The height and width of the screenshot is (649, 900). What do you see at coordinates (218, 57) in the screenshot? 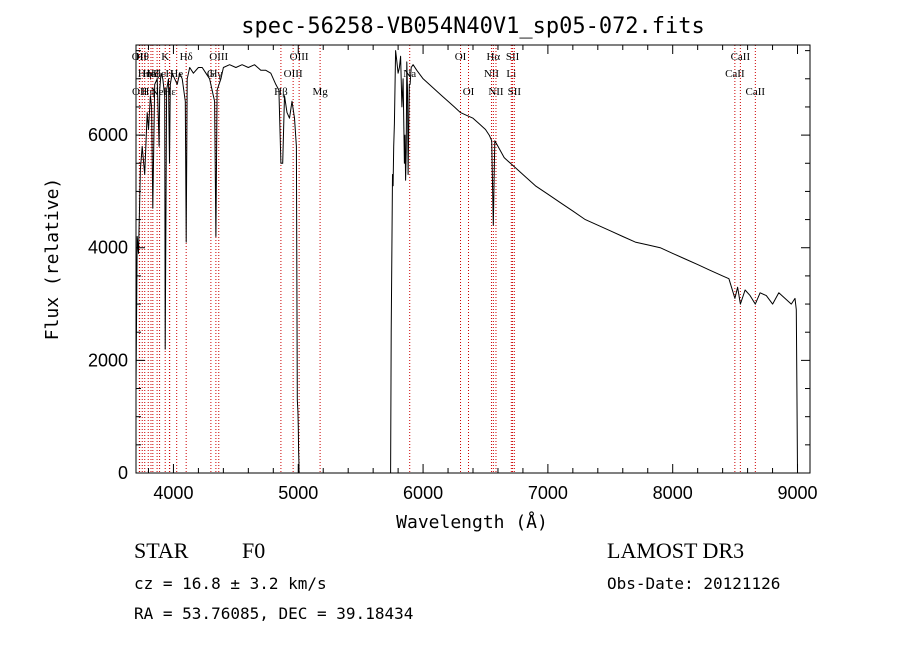
I see `line-marker-label-16: OIII` at bounding box center [218, 57].